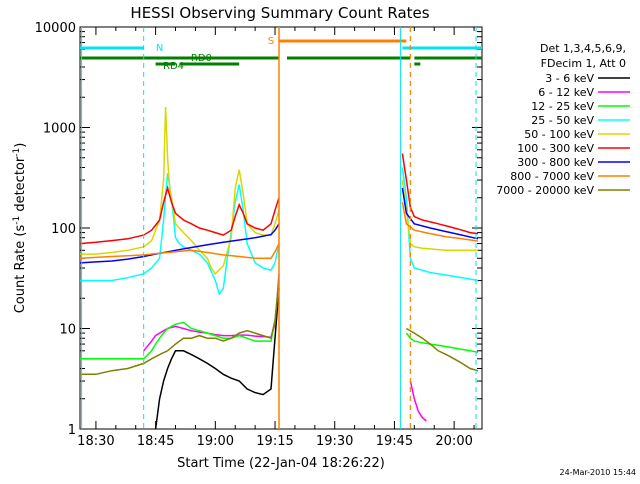 Image resolution: width=640 pixels, height=484 pixels. Describe the element at coordinates (562, 106) in the screenshot. I see `legend-label: 12 - 25 keV` at that location.